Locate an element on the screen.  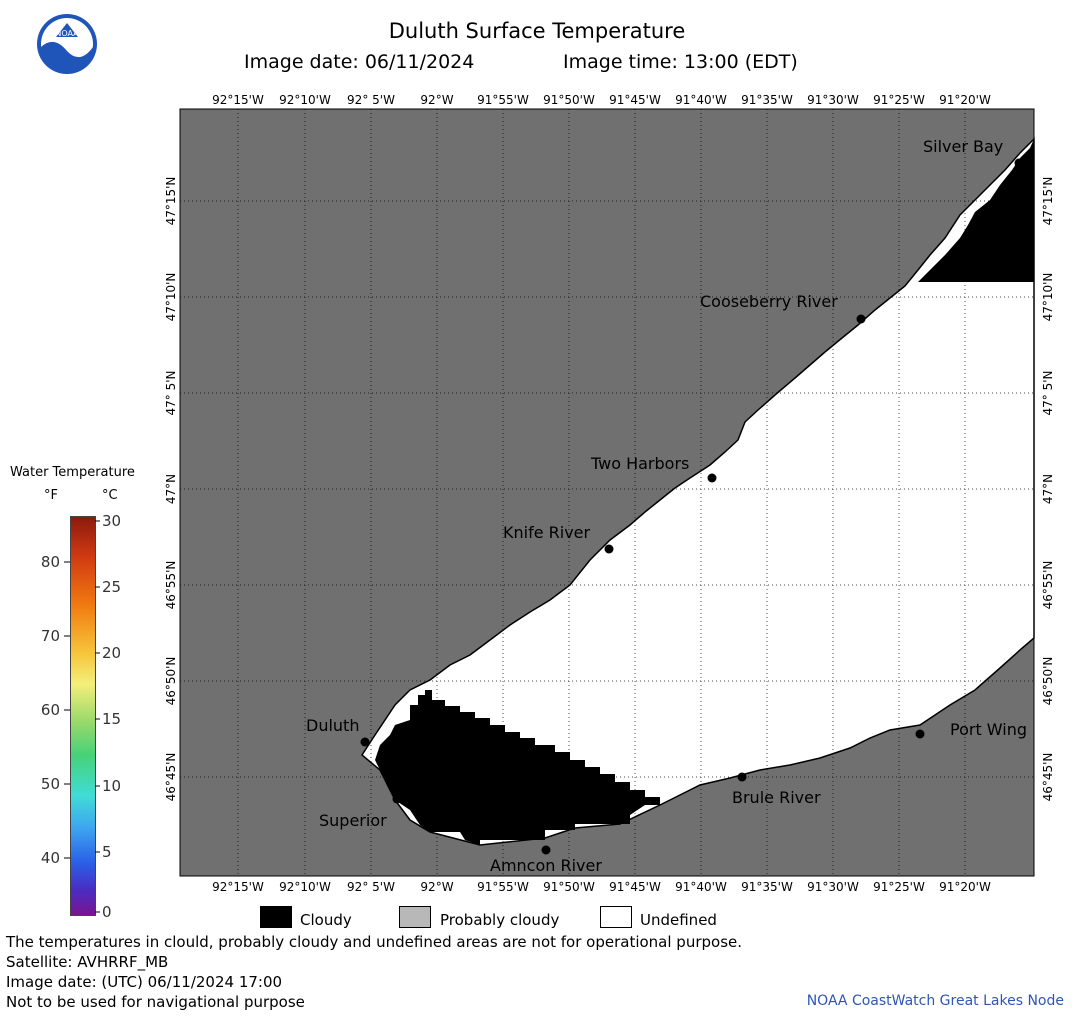
lon-label-bottom: 91°45'W is located at coordinates (635, 887).